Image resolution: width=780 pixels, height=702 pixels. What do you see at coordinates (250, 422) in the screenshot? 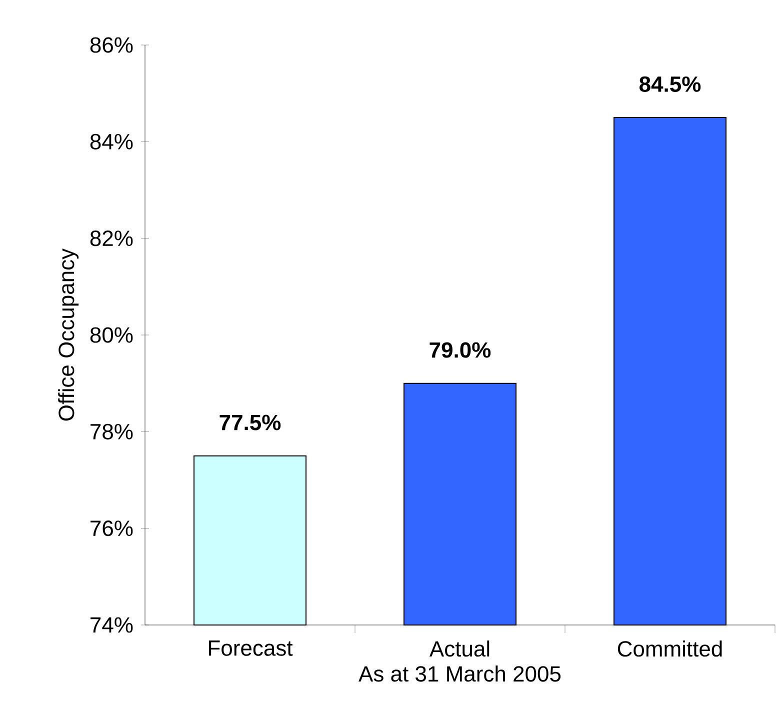
I see `data-label: 77.5%` at bounding box center [250, 422].